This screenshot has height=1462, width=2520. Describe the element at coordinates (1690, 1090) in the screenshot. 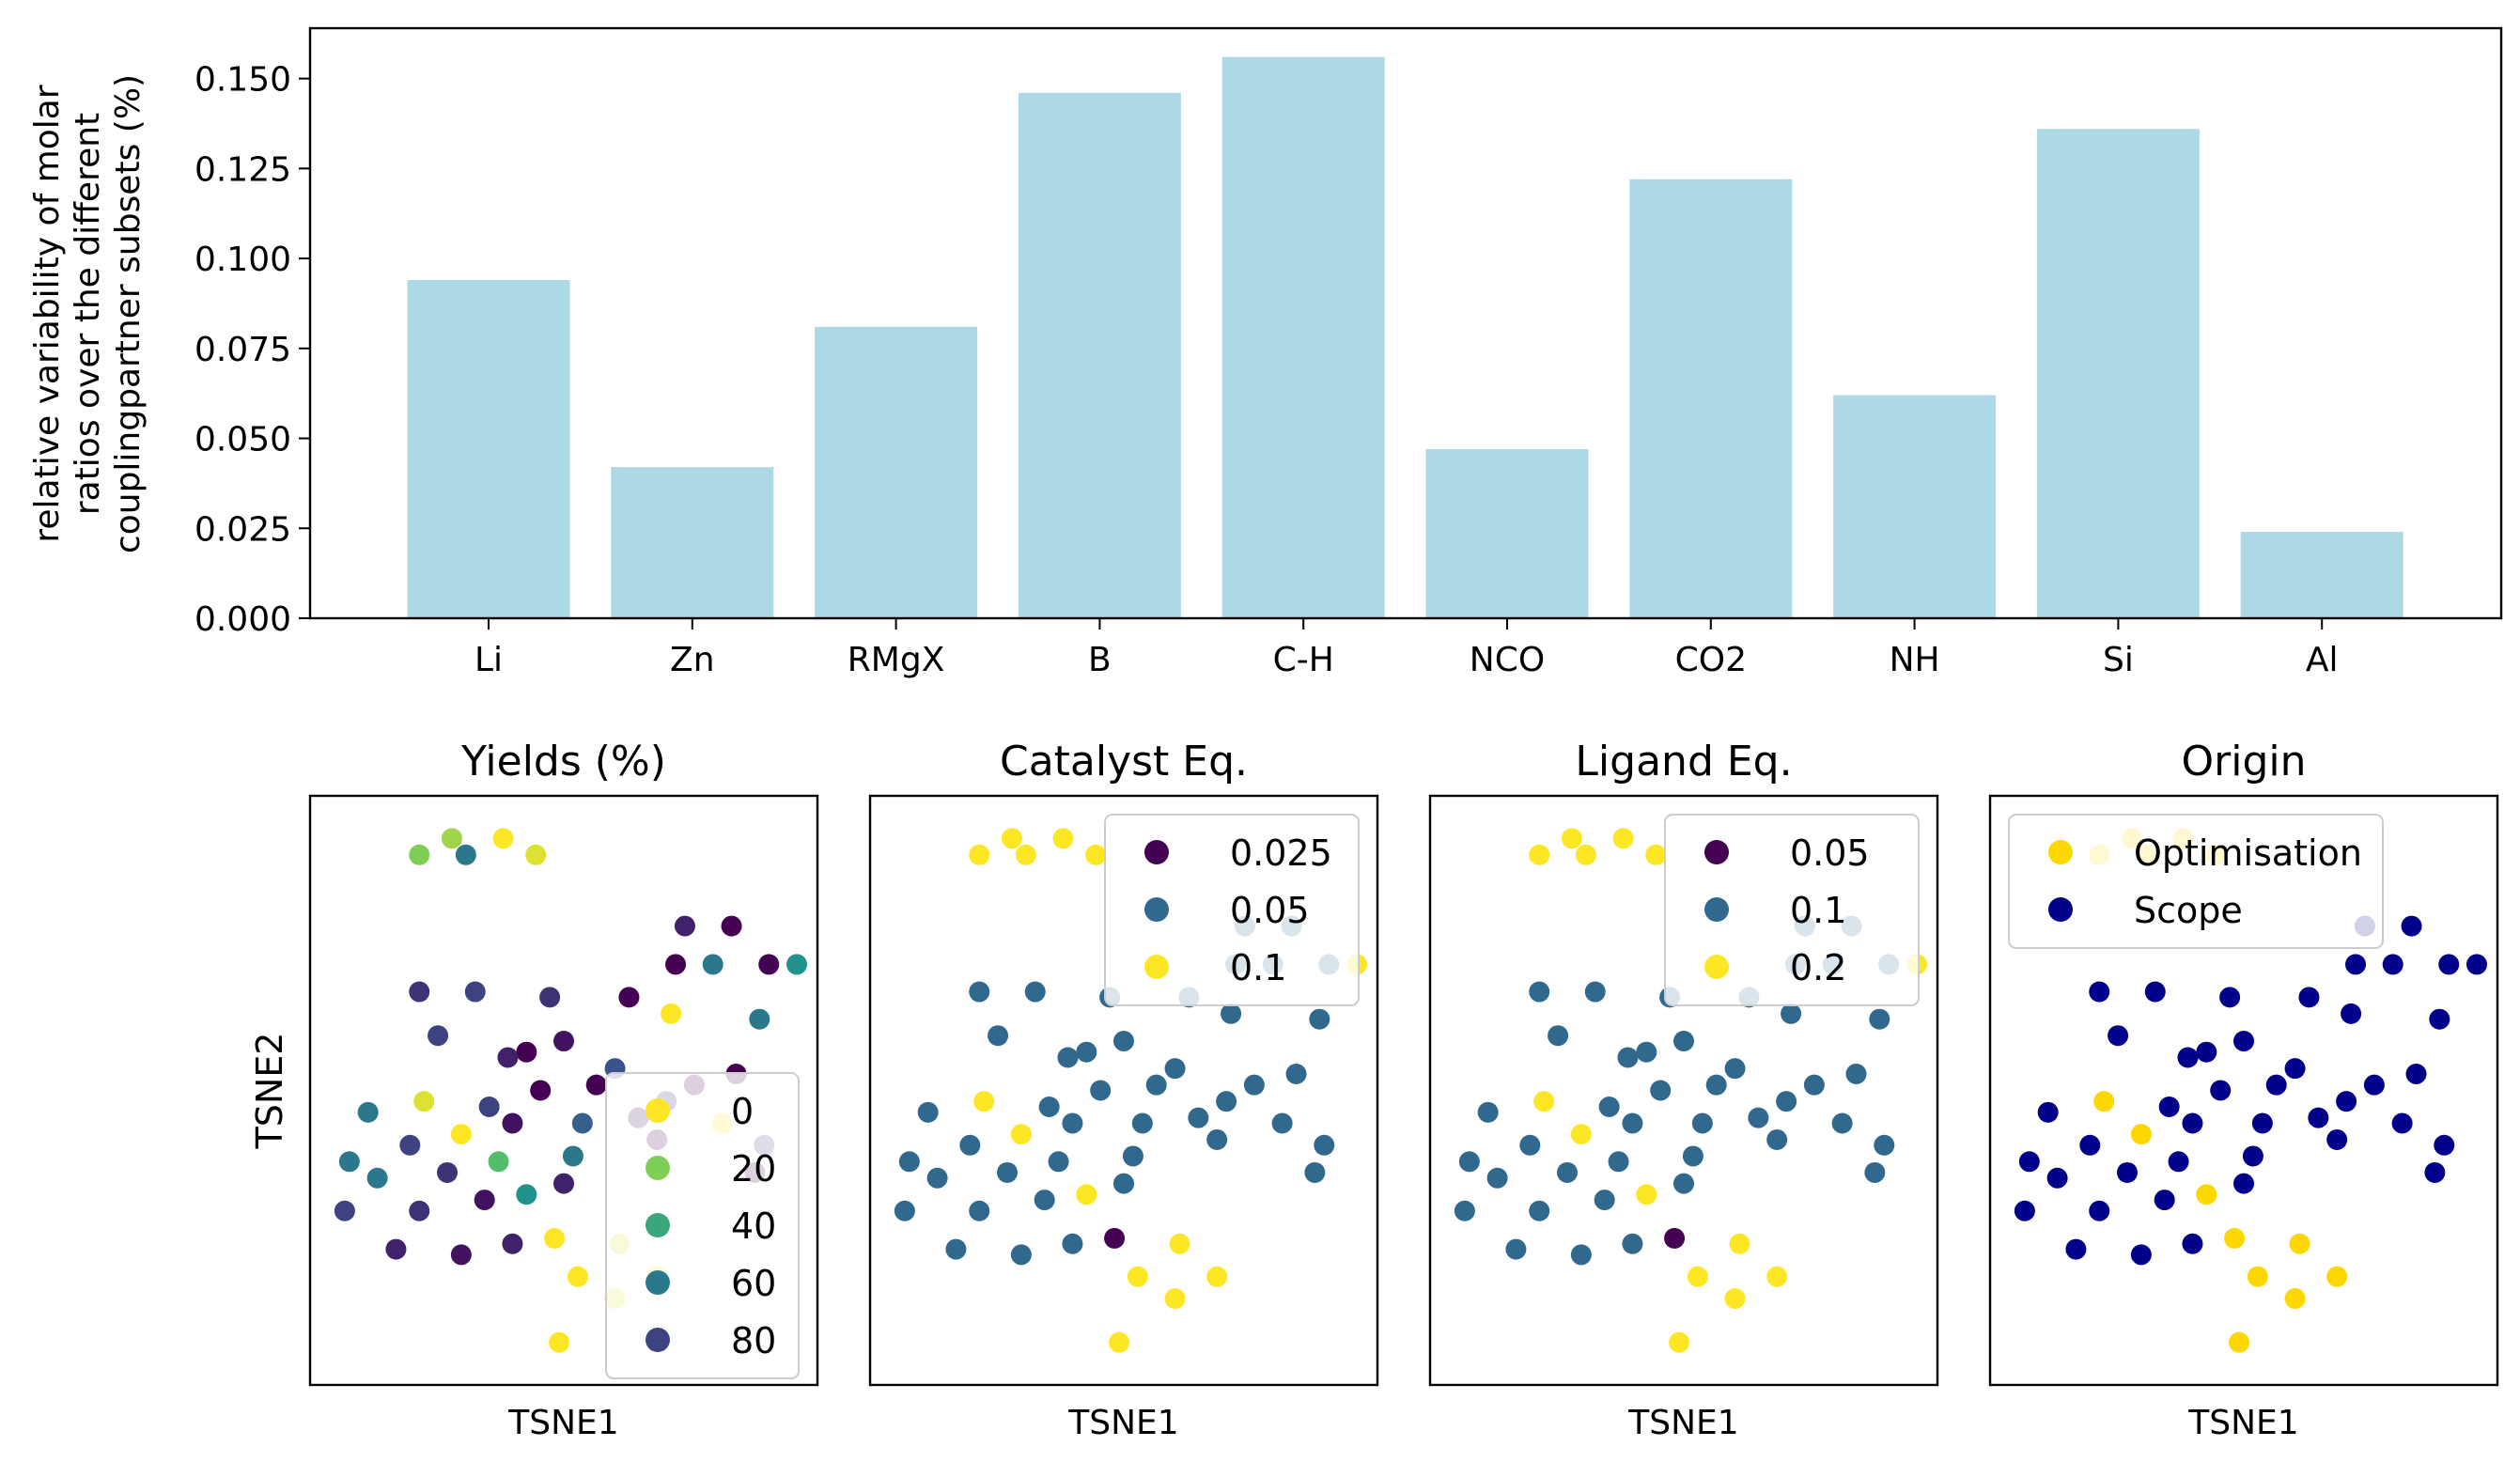

I see `scatter-points` at that location.